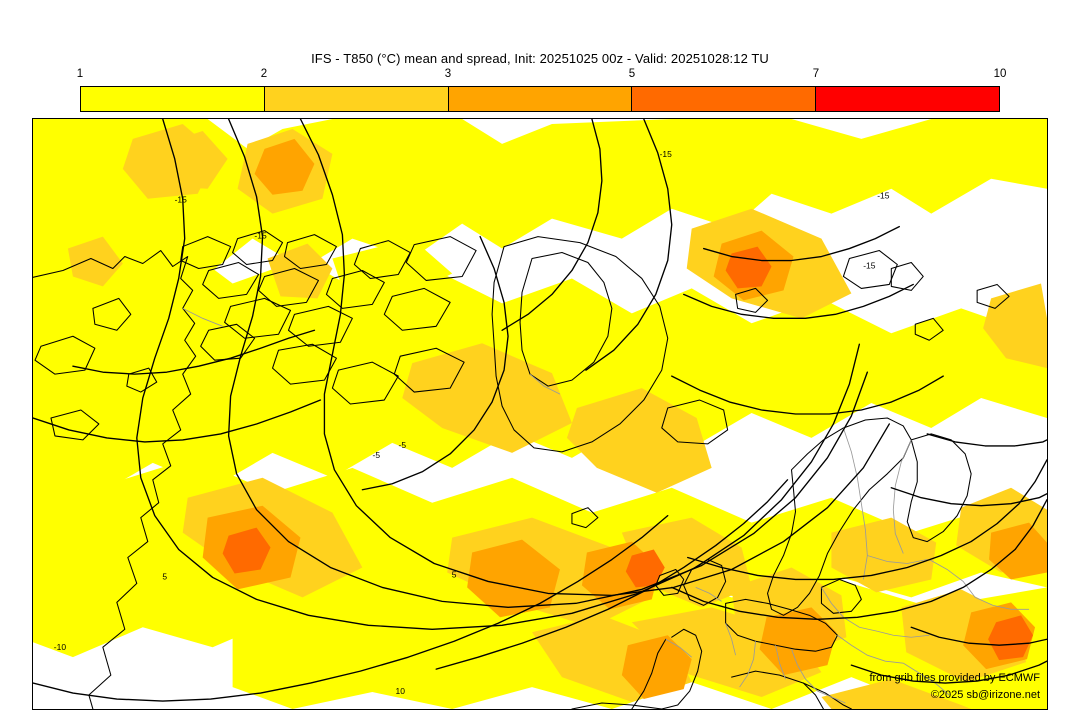 The width and height of the screenshot is (1080, 718). What do you see at coordinates (632, 74) in the screenshot?
I see `colorbar-tick-3: 5` at bounding box center [632, 74].